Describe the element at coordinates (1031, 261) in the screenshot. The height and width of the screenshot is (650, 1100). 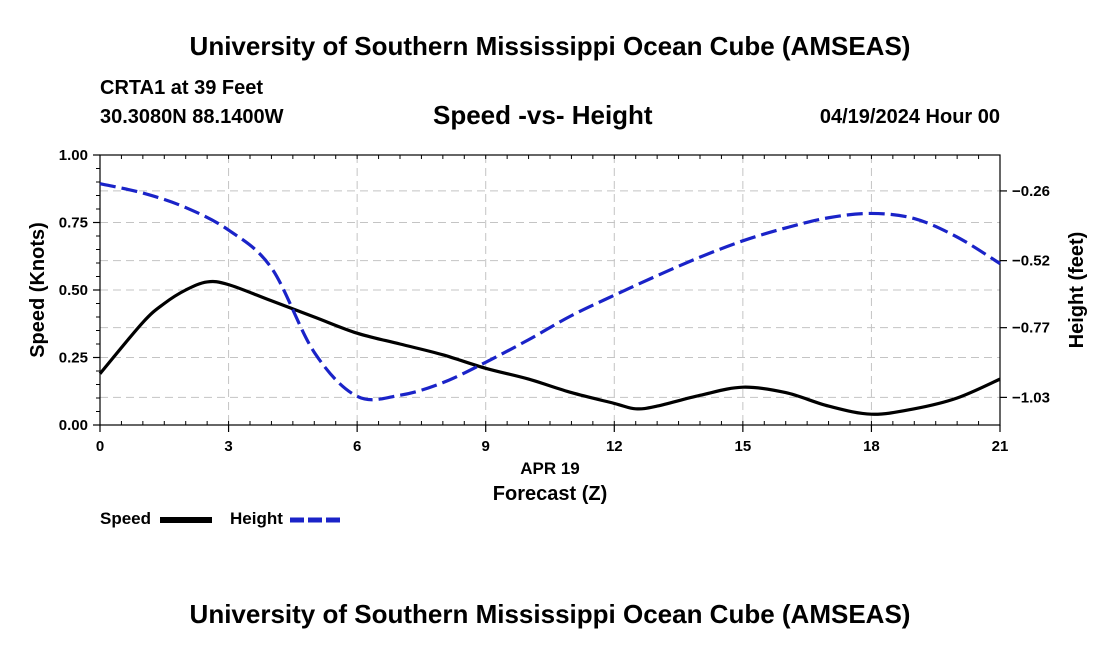
I see `y2-tick-label: −0.52` at that location.